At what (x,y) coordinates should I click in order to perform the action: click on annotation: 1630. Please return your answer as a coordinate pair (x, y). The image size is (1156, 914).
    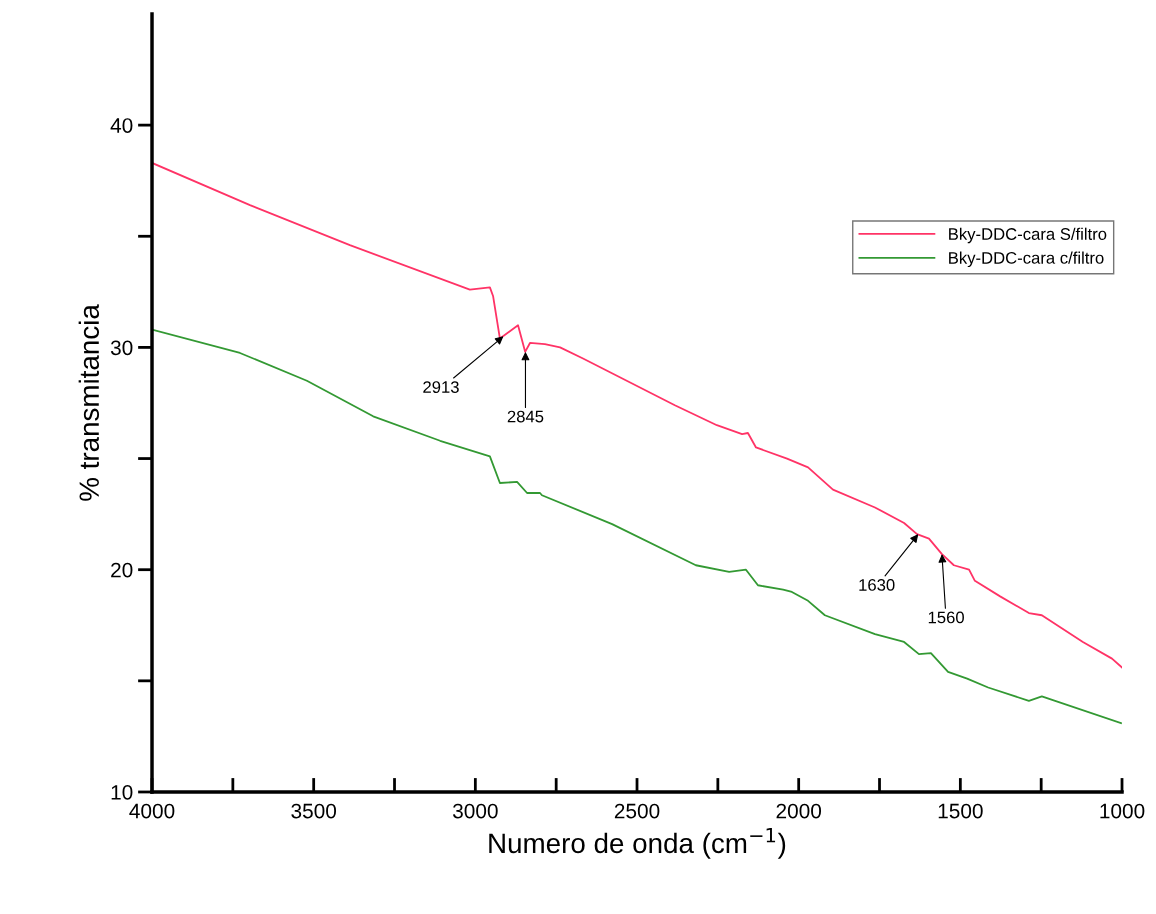
    Looking at the image, I should click on (877, 585).